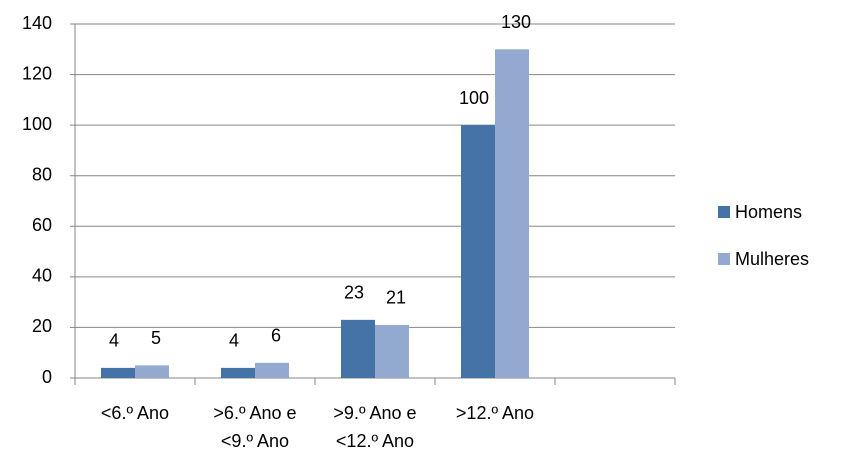  Describe the element at coordinates (474, 98) in the screenshot. I see `data-label: 100` at that location.